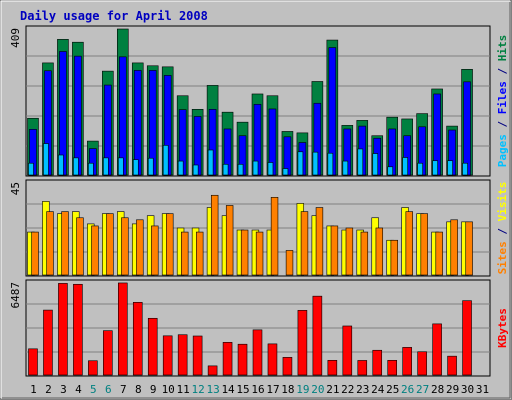 The height and width of the screenshot is (400, 512). I want to click on visits-sites-bar-day-23-face, so click(364, 253).